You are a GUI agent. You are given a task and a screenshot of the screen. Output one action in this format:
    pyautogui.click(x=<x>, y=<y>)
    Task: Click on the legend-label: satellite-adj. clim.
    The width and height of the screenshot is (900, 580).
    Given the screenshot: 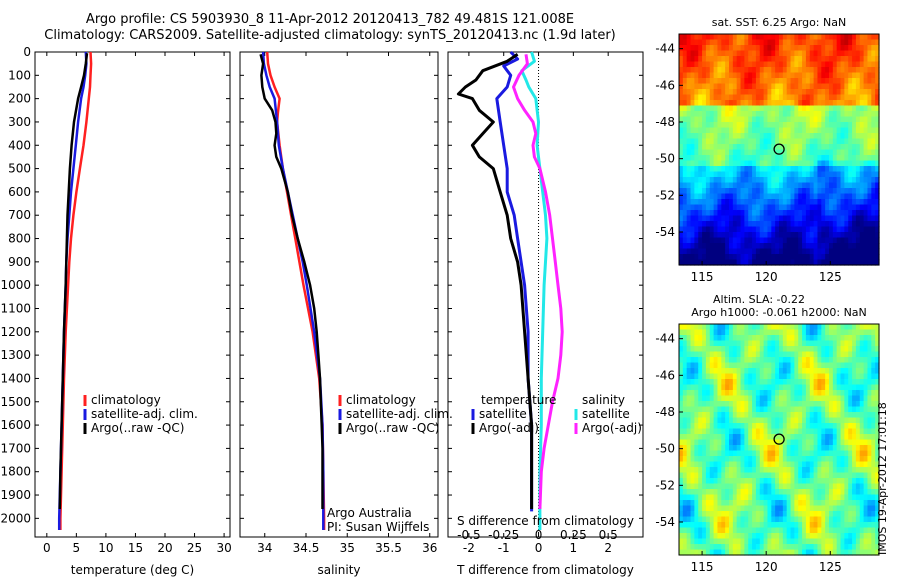 What is the action you would take?
    pyautogui.click(x=399, y=414)
    